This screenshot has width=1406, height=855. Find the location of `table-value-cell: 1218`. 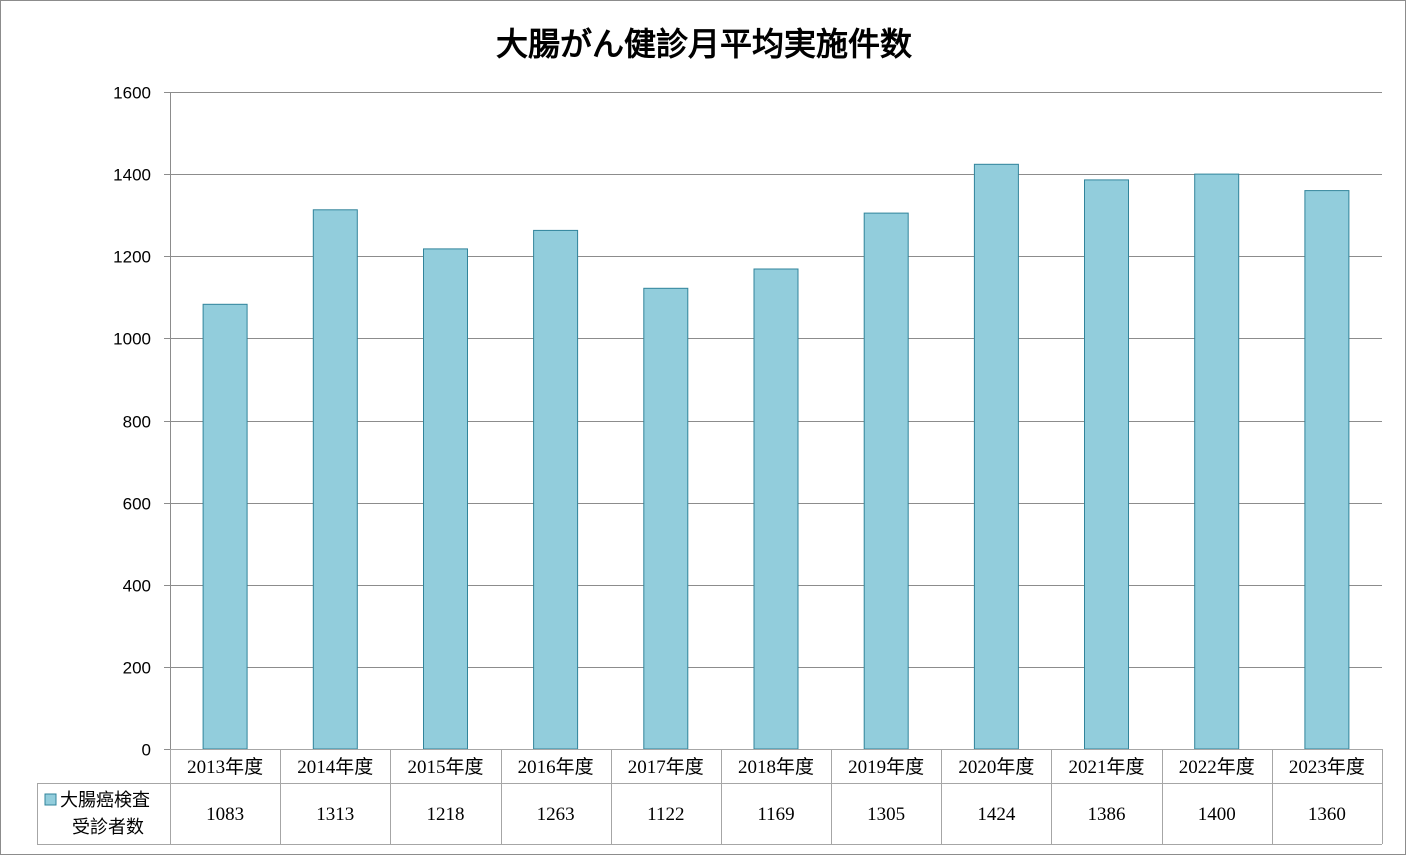

table-value-cell: 1218 is located at coordinates (445, 814).